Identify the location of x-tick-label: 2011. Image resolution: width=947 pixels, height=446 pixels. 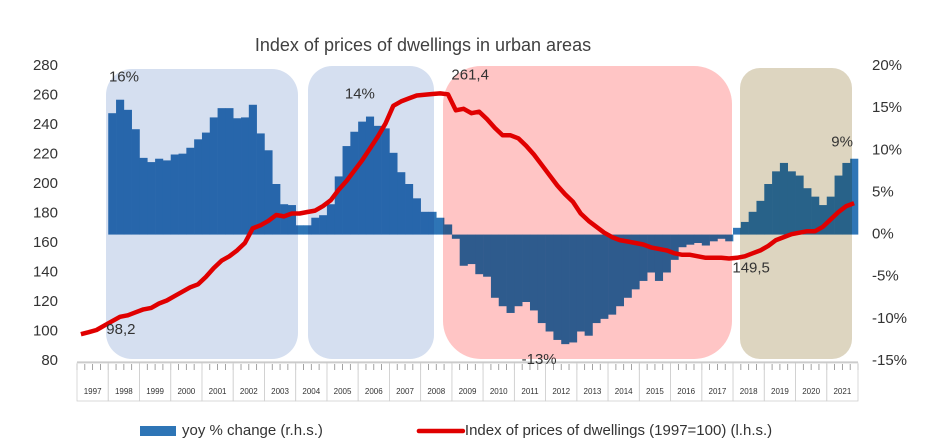
(530, 391).